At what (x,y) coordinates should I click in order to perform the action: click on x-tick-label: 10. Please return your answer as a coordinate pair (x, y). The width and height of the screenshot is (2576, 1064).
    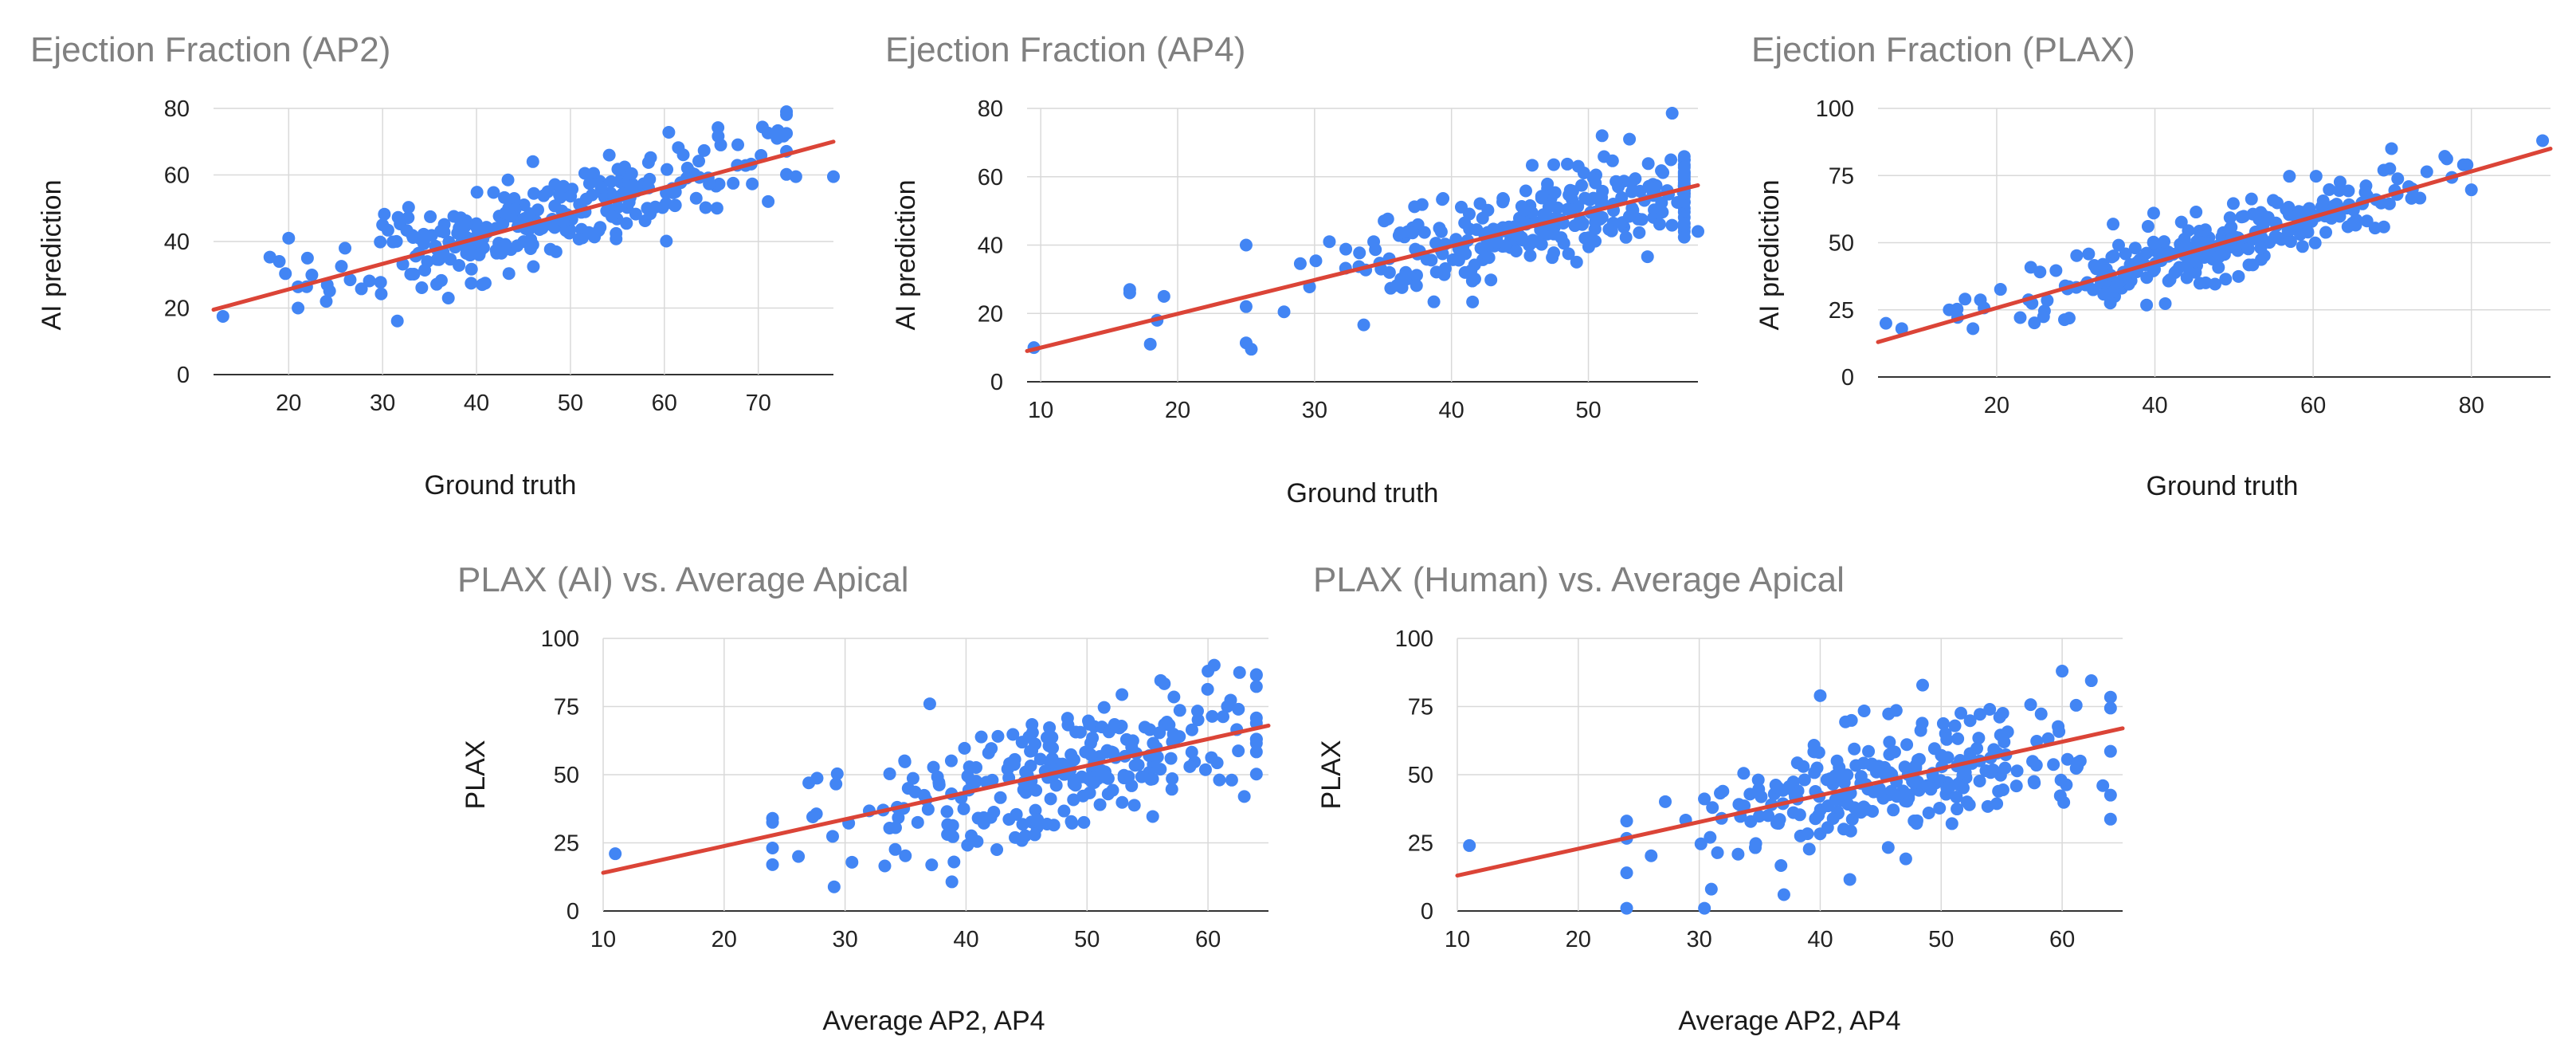
    Looking at the image, I should click on (1457, 940).